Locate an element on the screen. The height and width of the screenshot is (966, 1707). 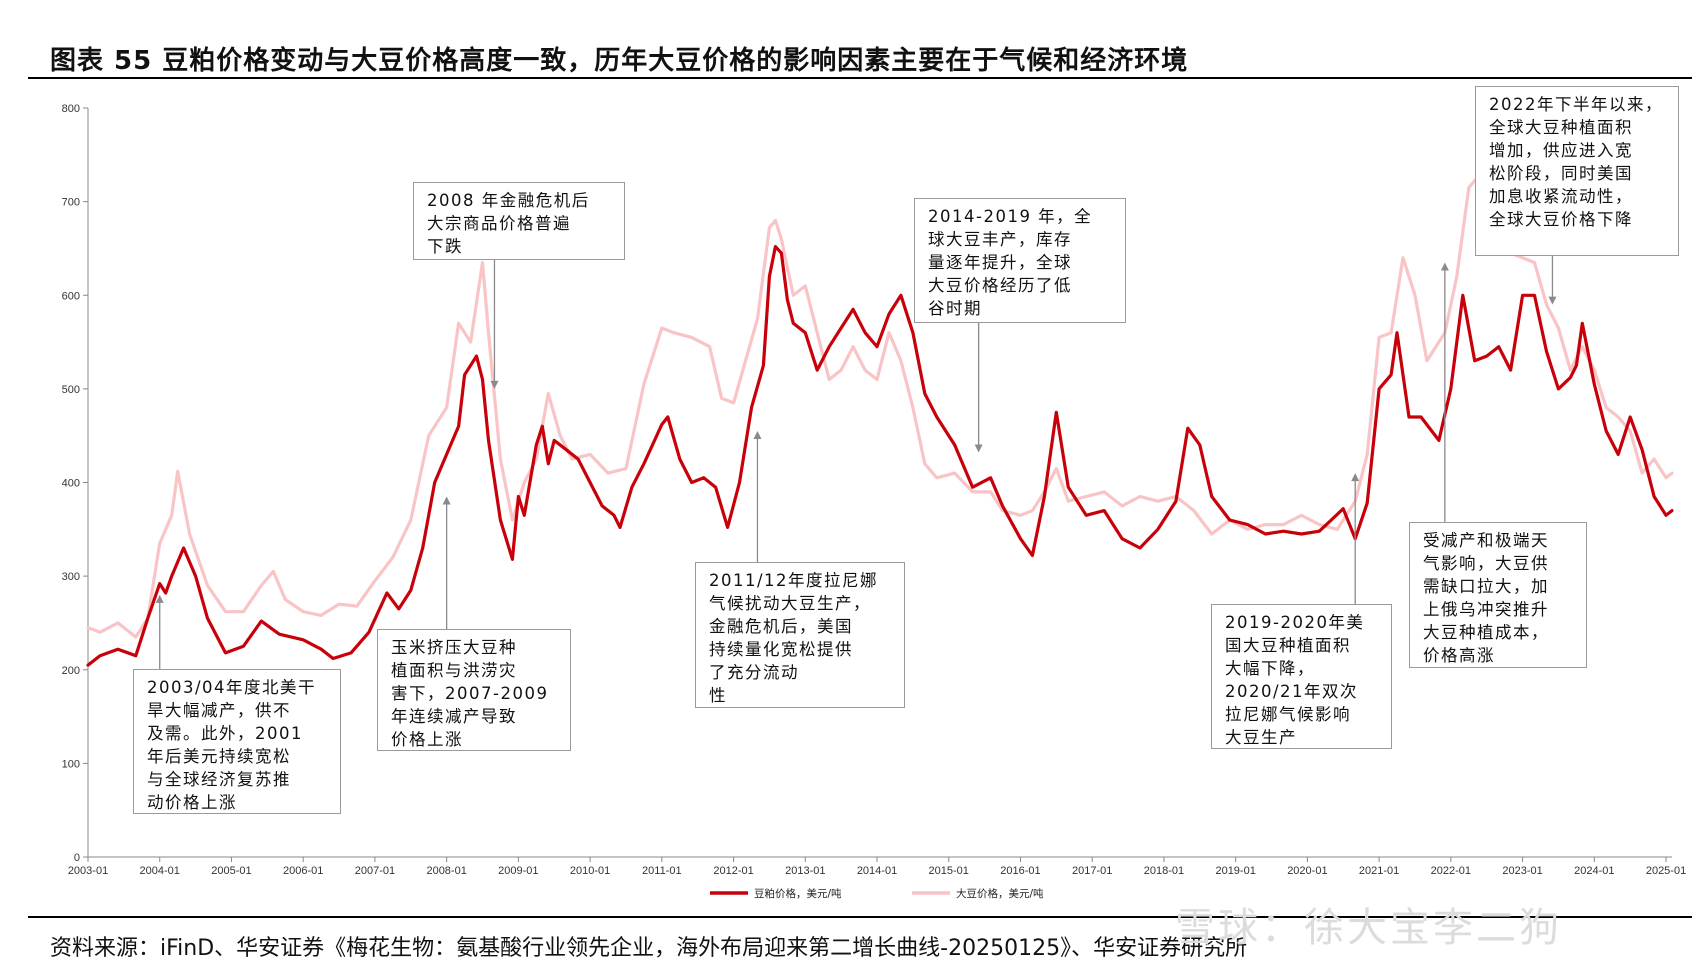
y-tick-label: 800 is located at coordinates (71, 109).